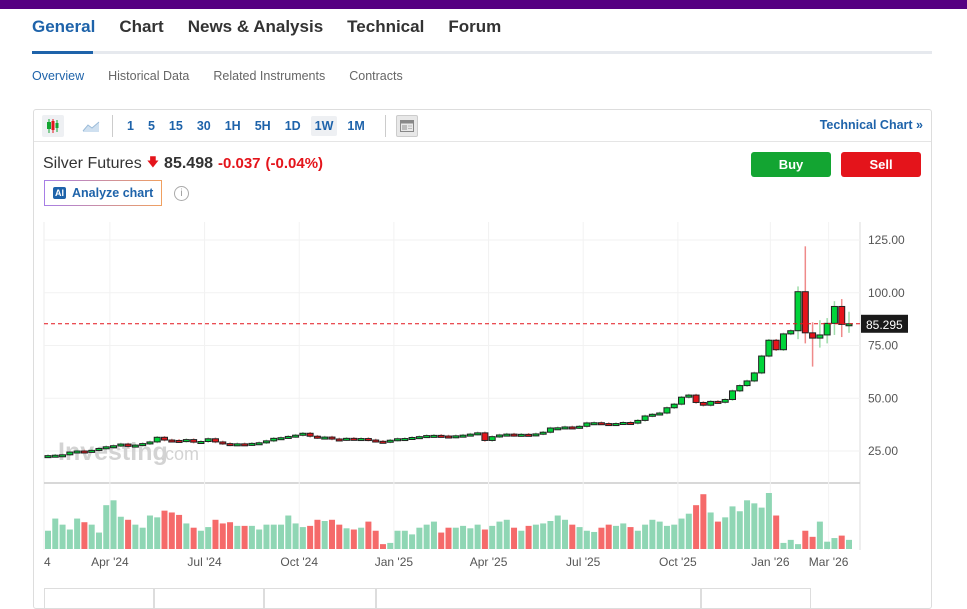  I want to click on y-tick-label: 25.00, so click(883, 451).